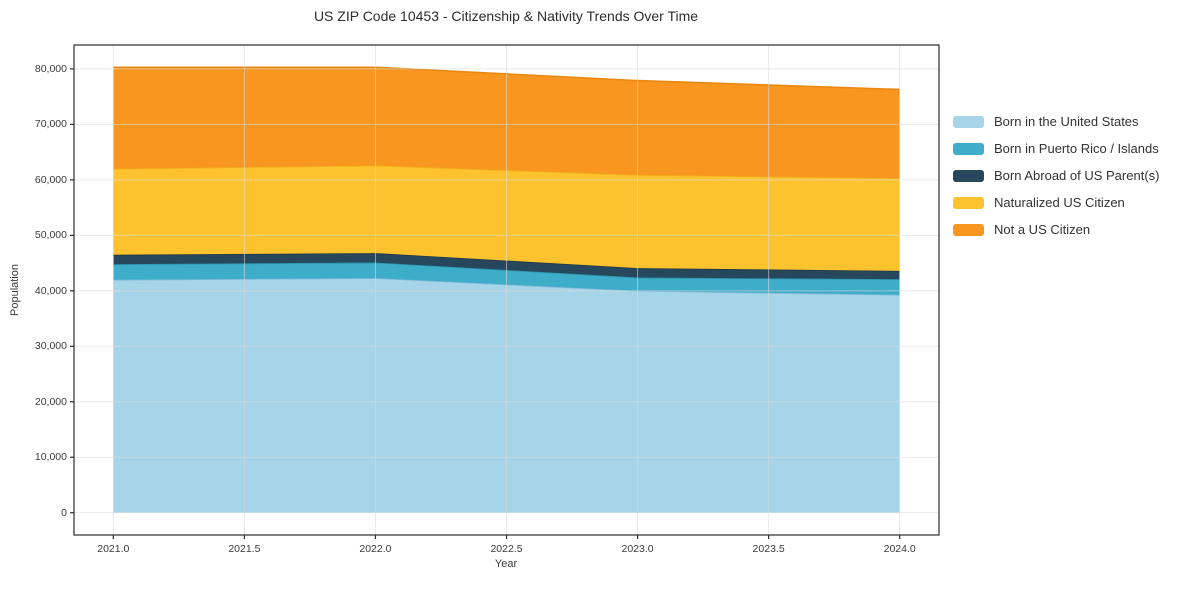 The height and width of the screenshot is (590, 1189). I want to click on y-tick-label: 10,000, so click(50, 457).